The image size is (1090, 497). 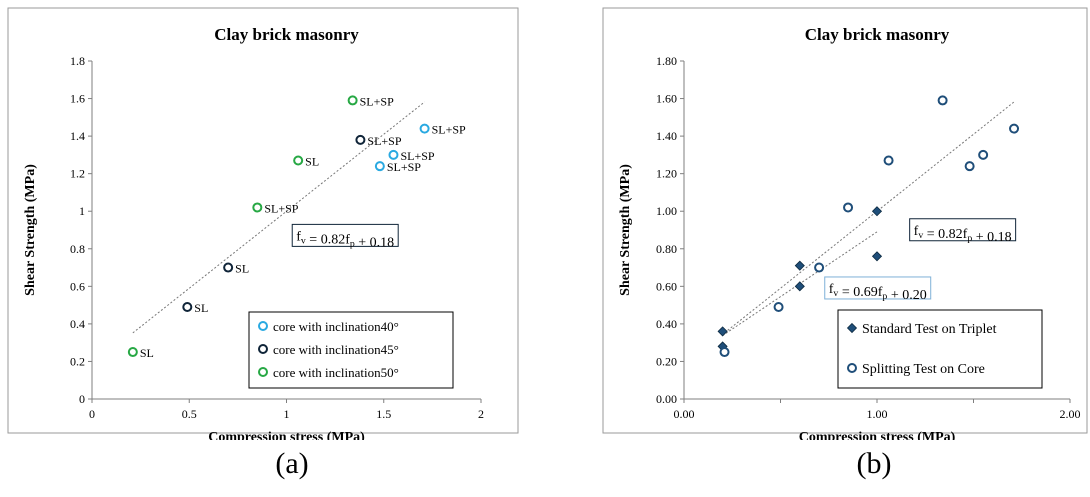 I want to click on trendline-equation: fv = 0.69fp + 0.20, so click(x=878, y=292).